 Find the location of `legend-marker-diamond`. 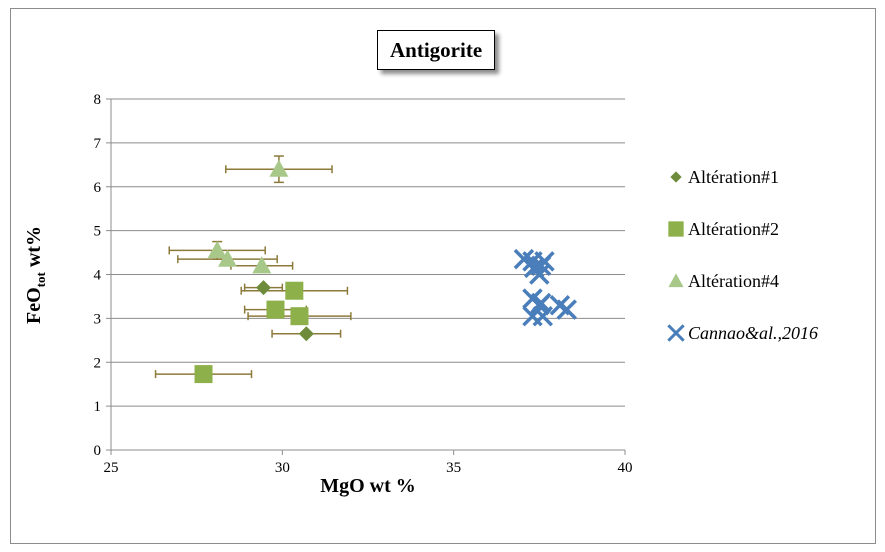

legend-marker-diamond is located at coordinates (676, 177).